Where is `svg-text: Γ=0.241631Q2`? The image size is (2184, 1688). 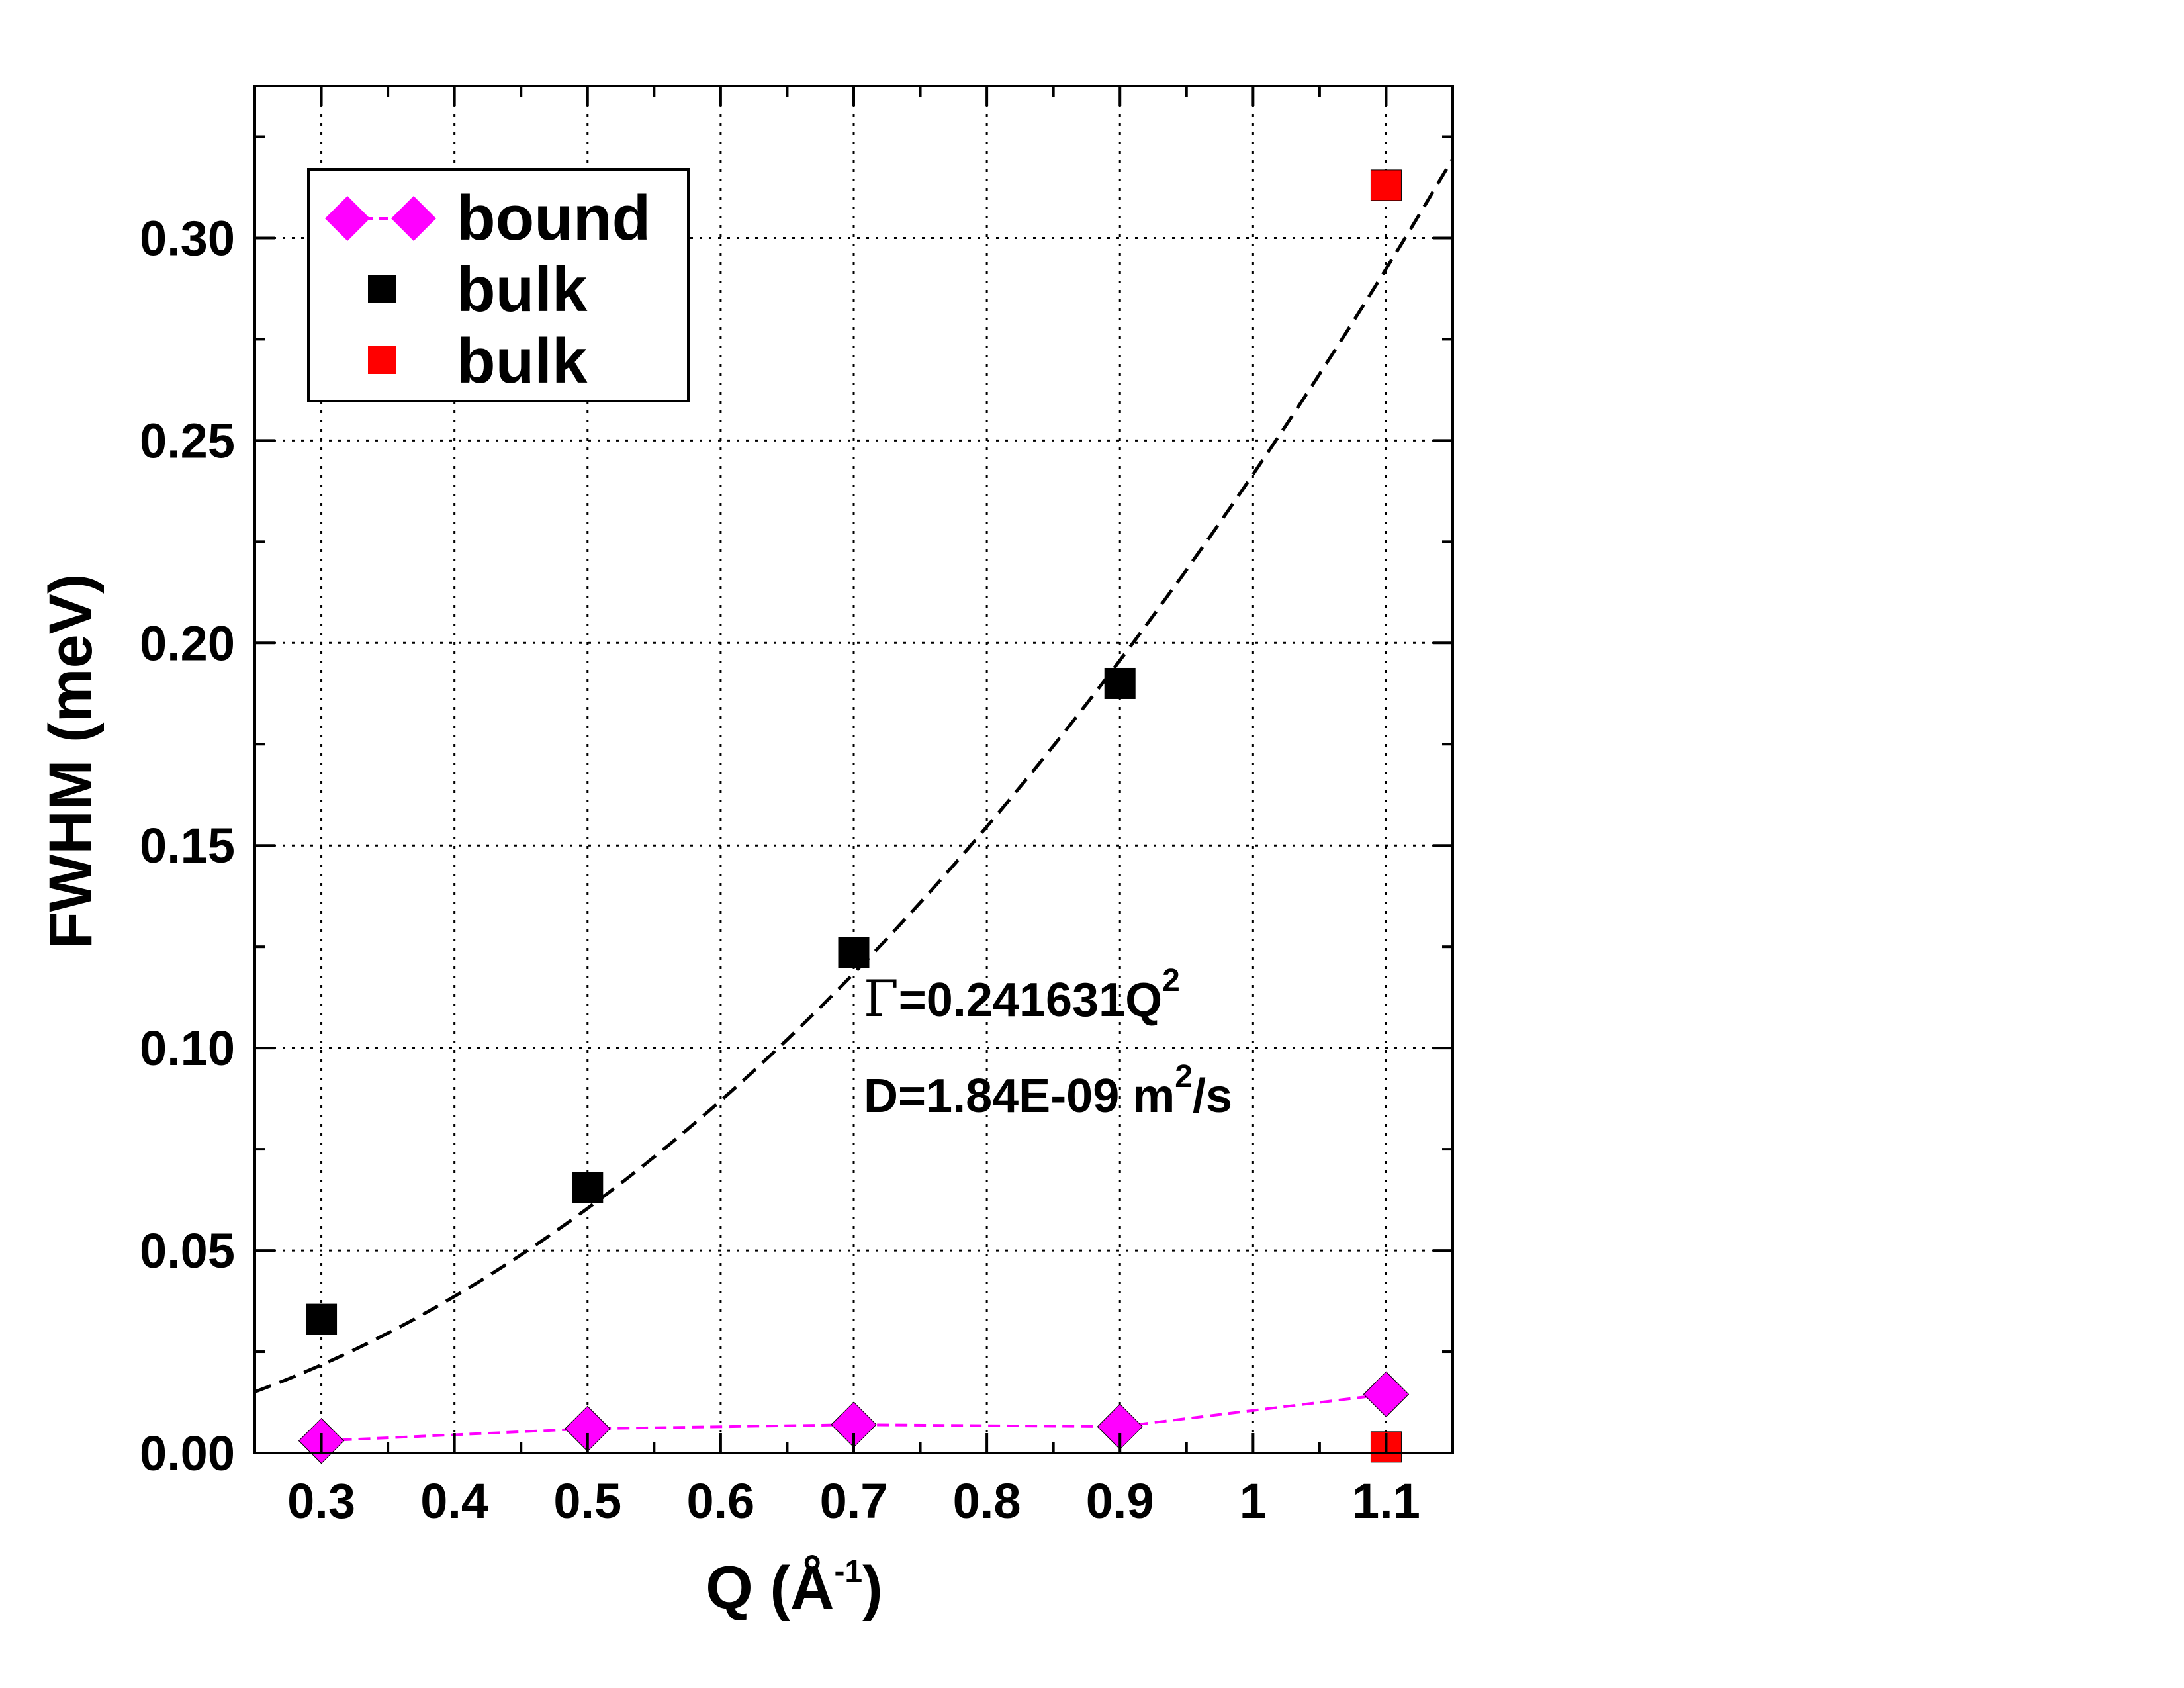
svg-text: Γ=0.241631Q2 is located at coordinates (1022, 995).